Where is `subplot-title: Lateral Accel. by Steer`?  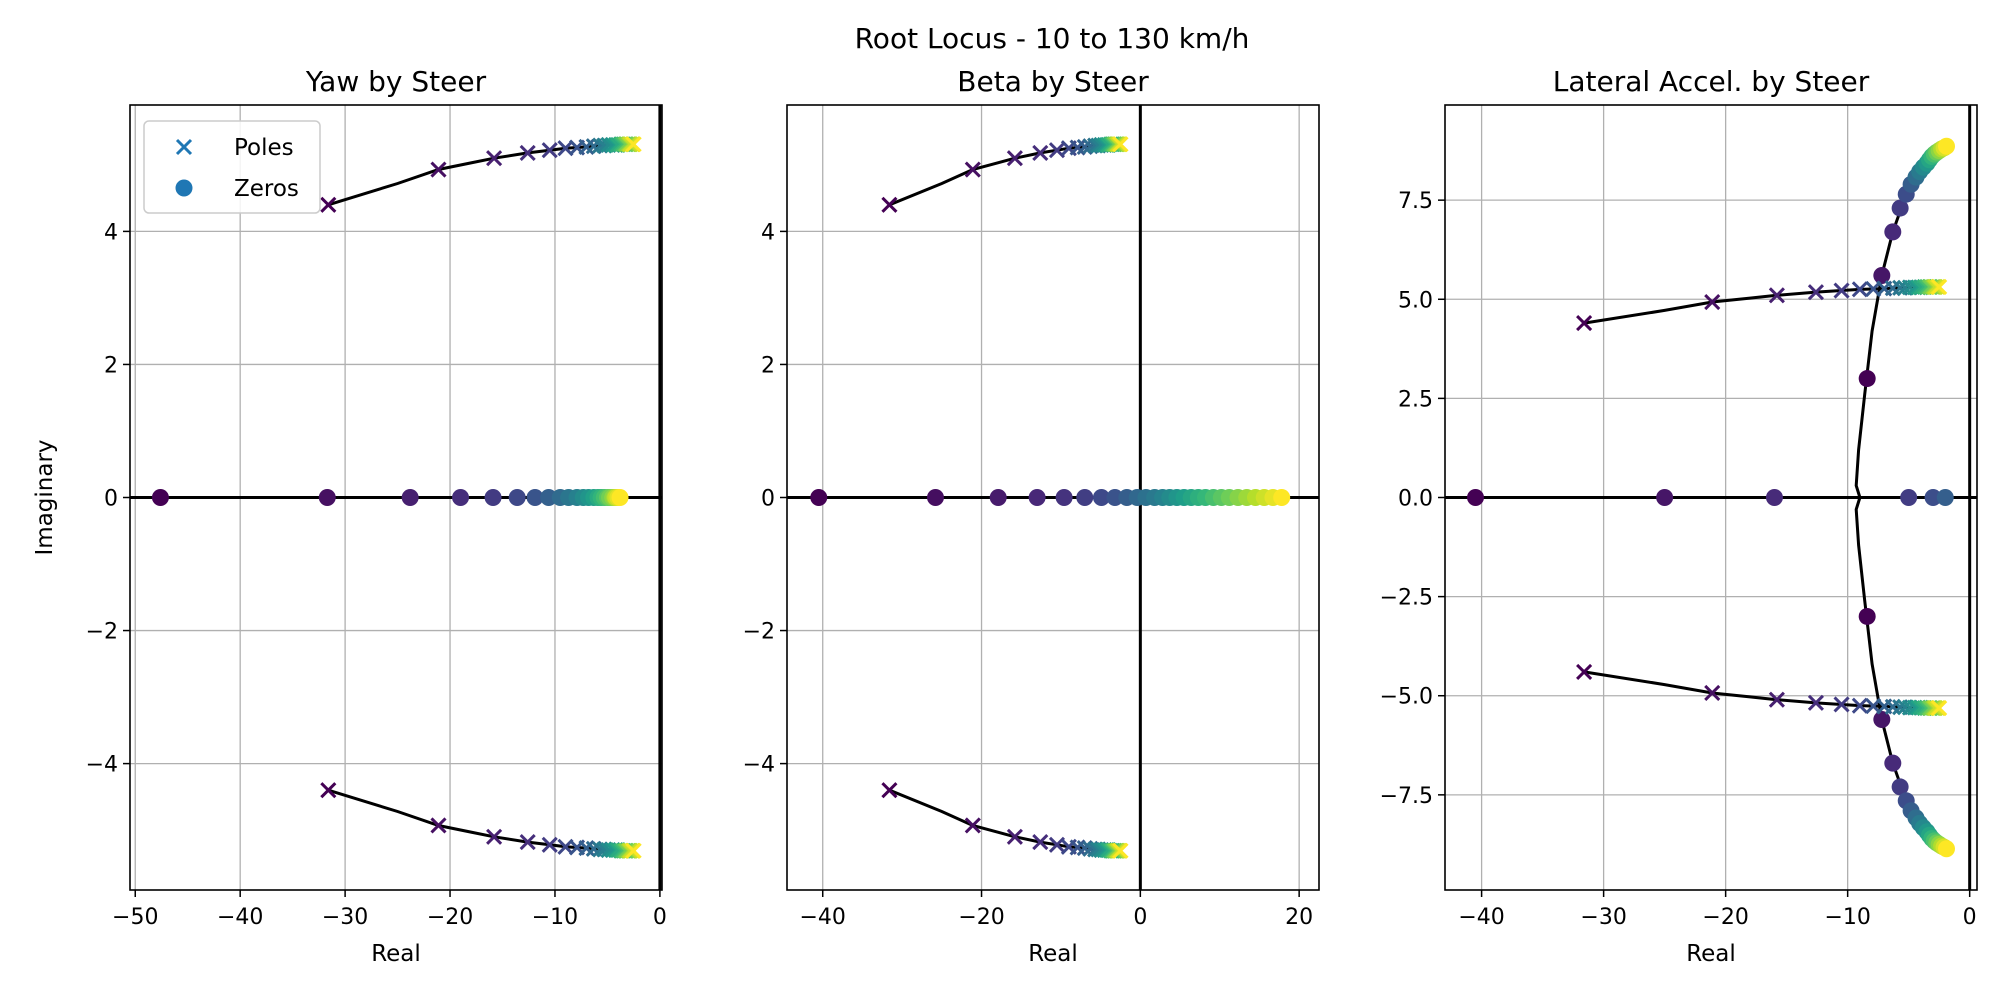
subplot-title: Lateral Accel. by Steer is located at coordinates (1711, 81).